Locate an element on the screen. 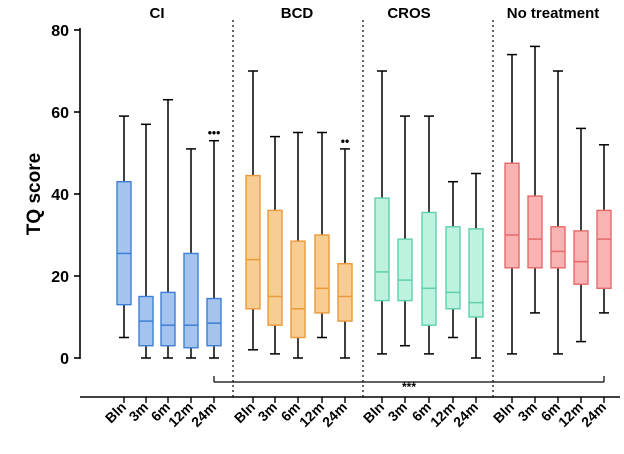  x-tick-label-no-treatment-3m: 3m is located at coordinates (527, 412).